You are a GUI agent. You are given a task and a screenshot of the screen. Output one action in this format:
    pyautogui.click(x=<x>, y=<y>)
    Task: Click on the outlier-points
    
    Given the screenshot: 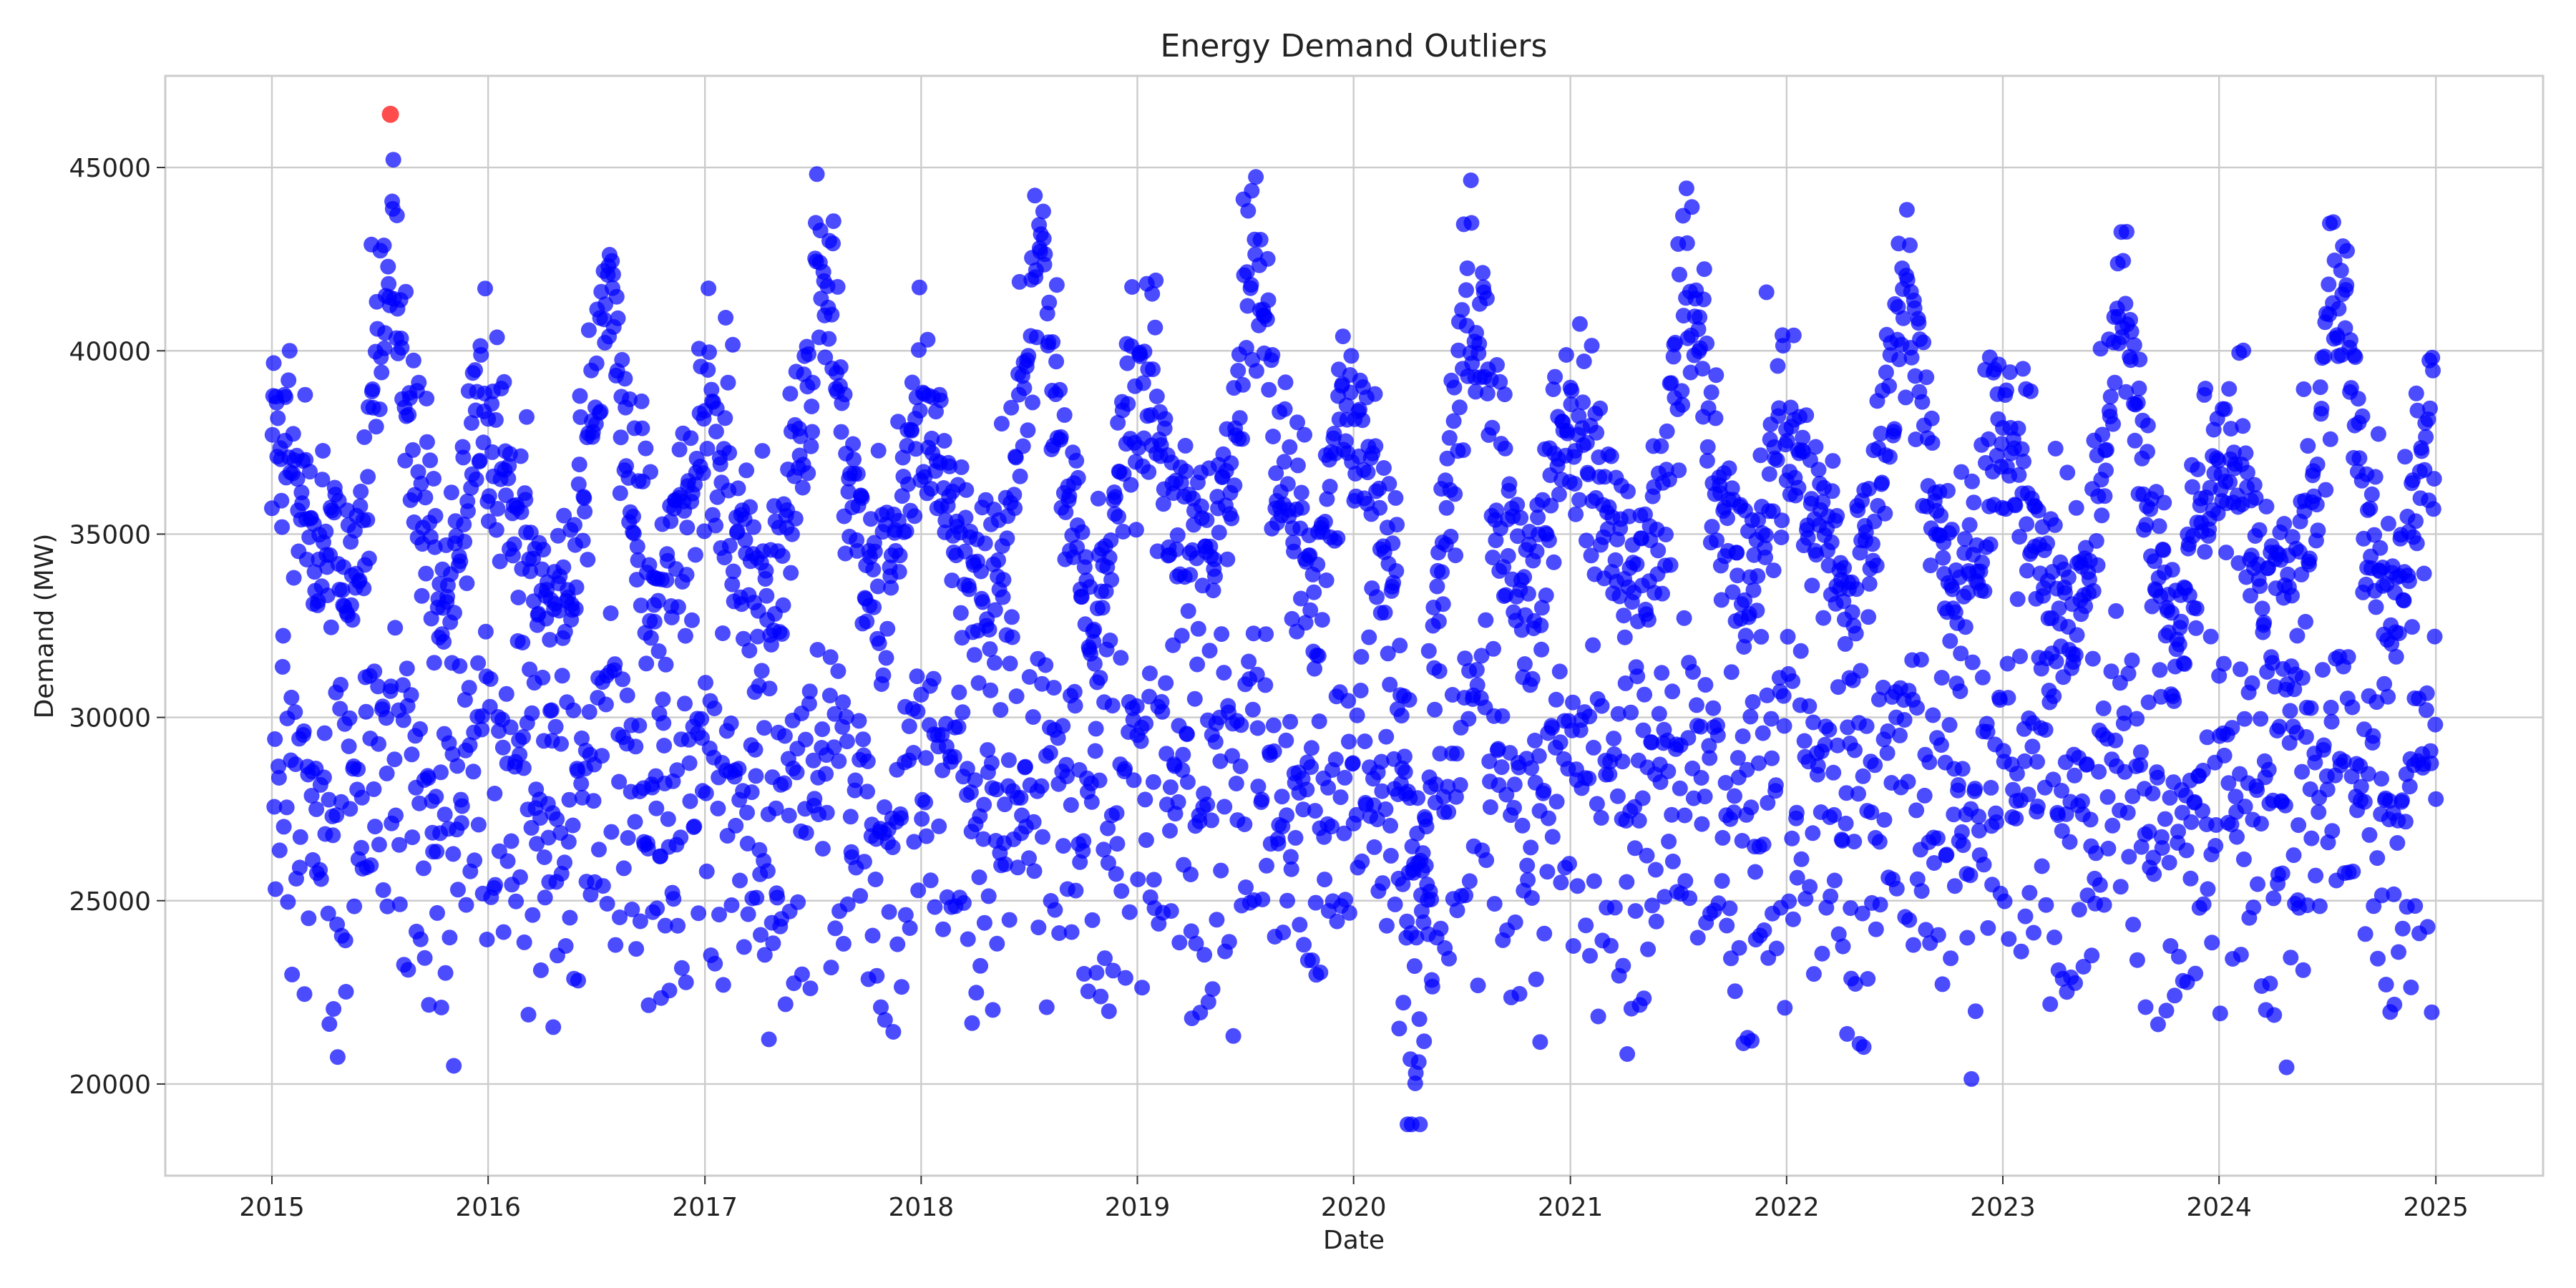 What is the action you would take?
    pyautogui.click(x=390, y=114)
    